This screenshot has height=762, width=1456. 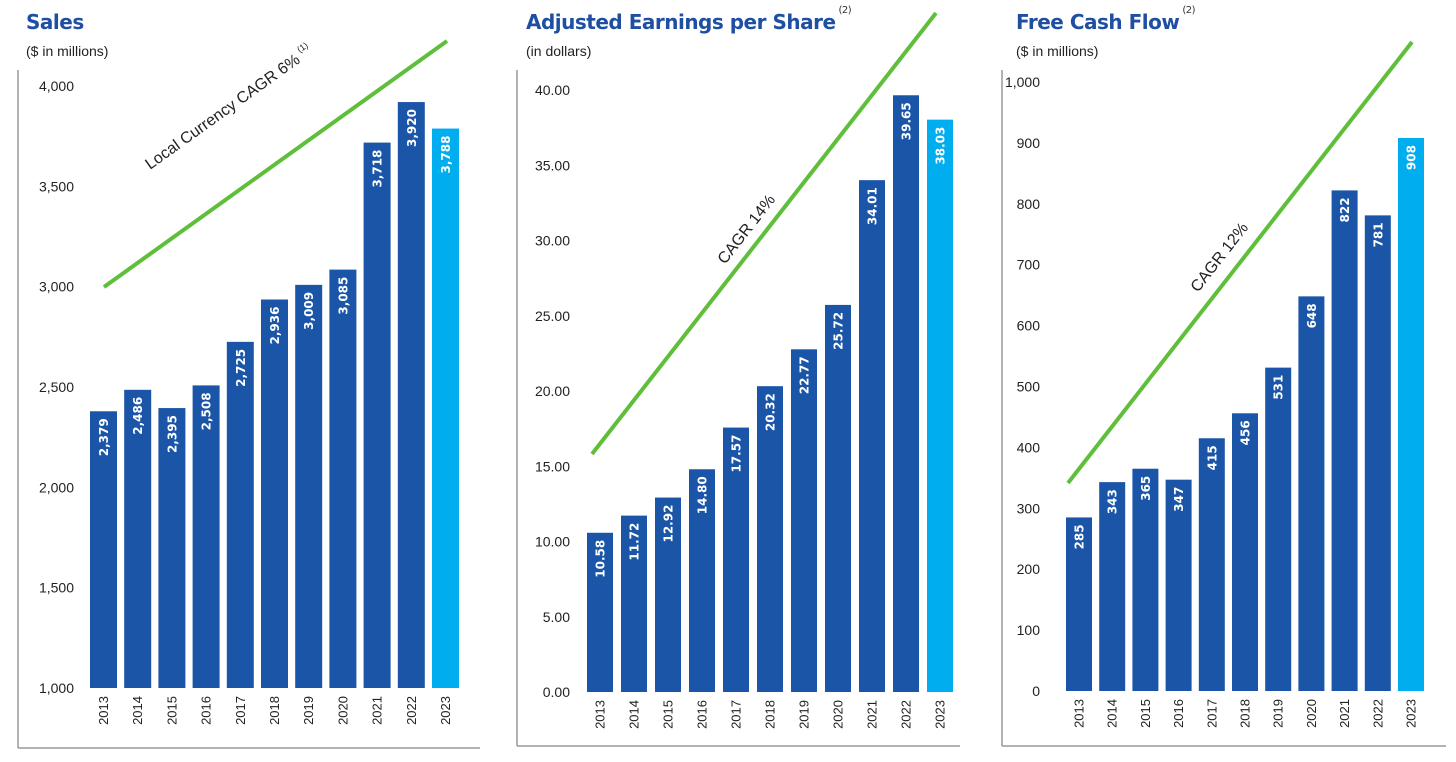 I want to click on y-tick-label: 40.00, so click(x=552, y=90).